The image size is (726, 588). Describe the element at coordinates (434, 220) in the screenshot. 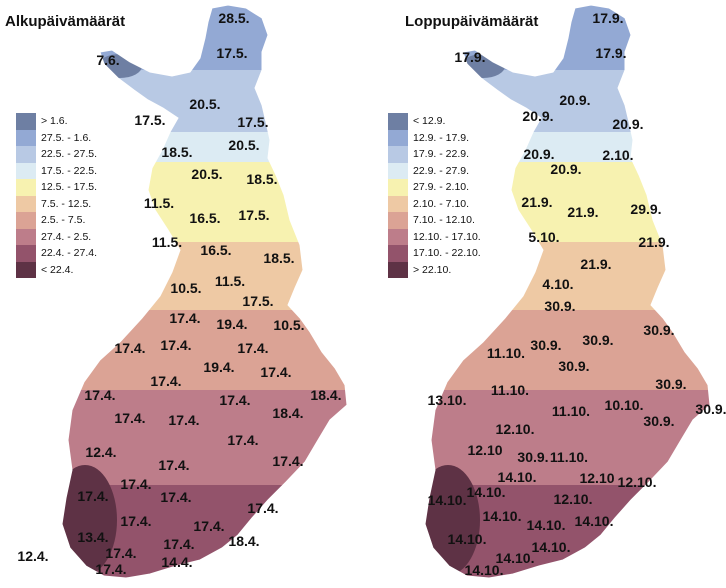

I see `legend-item: 7.10. - 12.10.` at that location.